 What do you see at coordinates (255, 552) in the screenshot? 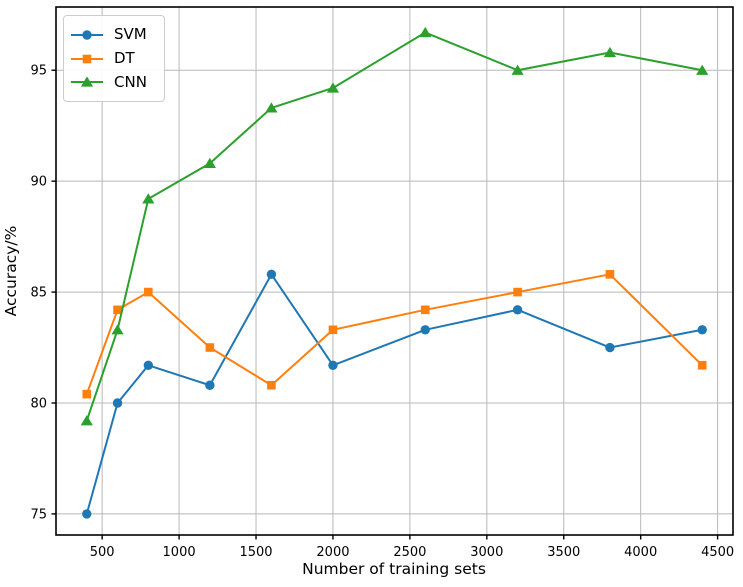
I see `x-tick-label: 1500` at bounding box center [255, 552].